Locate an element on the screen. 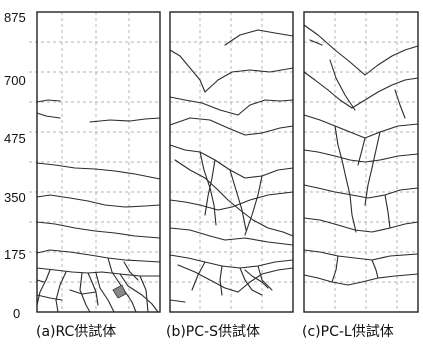 The image size is (423, 345). y-tick-label: 700 is located at coordinates (15, 80).